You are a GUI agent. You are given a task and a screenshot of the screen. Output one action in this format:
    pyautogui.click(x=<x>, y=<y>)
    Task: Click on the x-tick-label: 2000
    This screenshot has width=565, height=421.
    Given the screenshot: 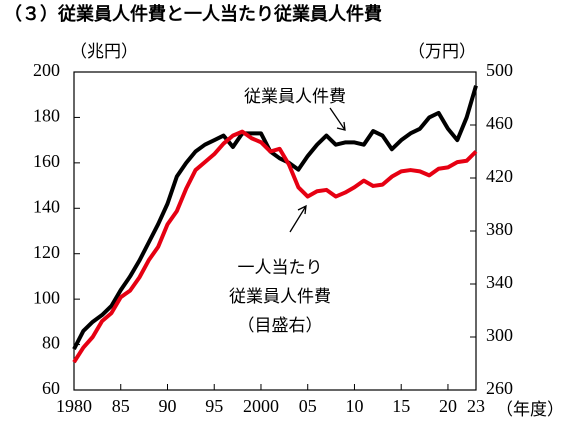 What is the action you would take?
    pyautogui.click(x=261, y=406)
    